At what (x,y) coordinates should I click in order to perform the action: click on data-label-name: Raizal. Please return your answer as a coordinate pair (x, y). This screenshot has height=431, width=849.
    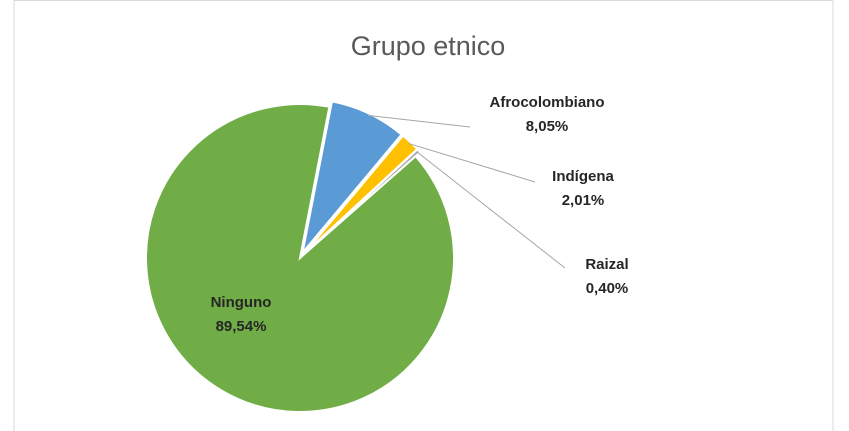
    Looking at the image, I should click on (606, 264).